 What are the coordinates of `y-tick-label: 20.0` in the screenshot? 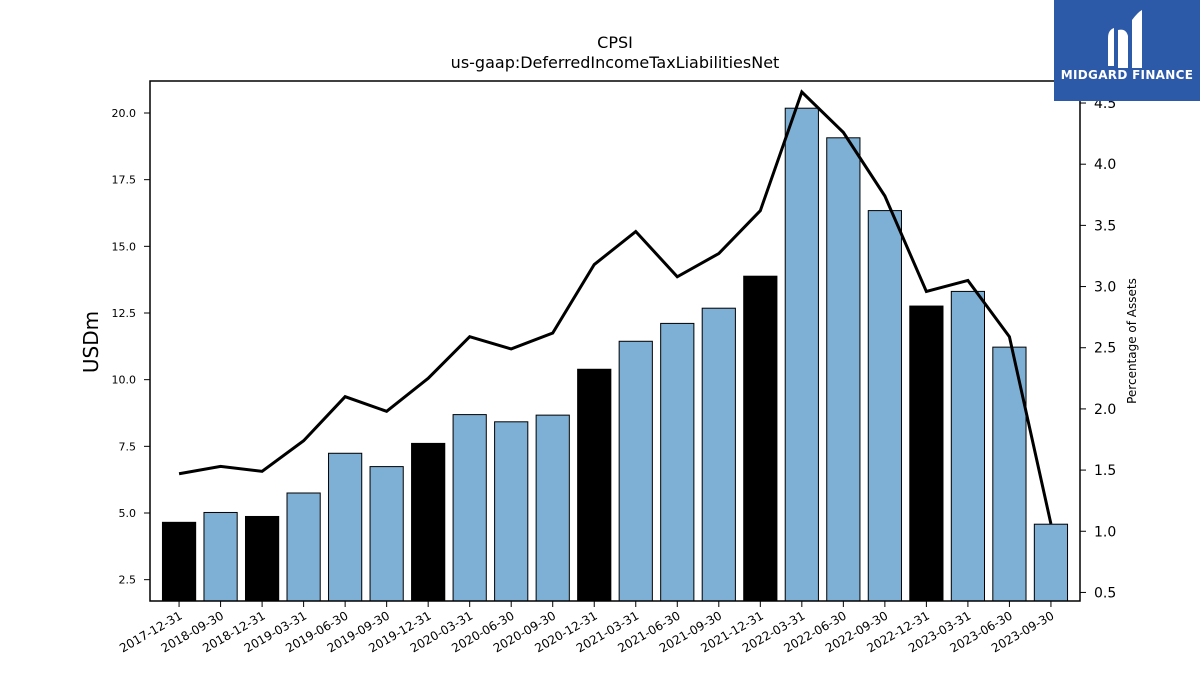 It's located at (124, 113).